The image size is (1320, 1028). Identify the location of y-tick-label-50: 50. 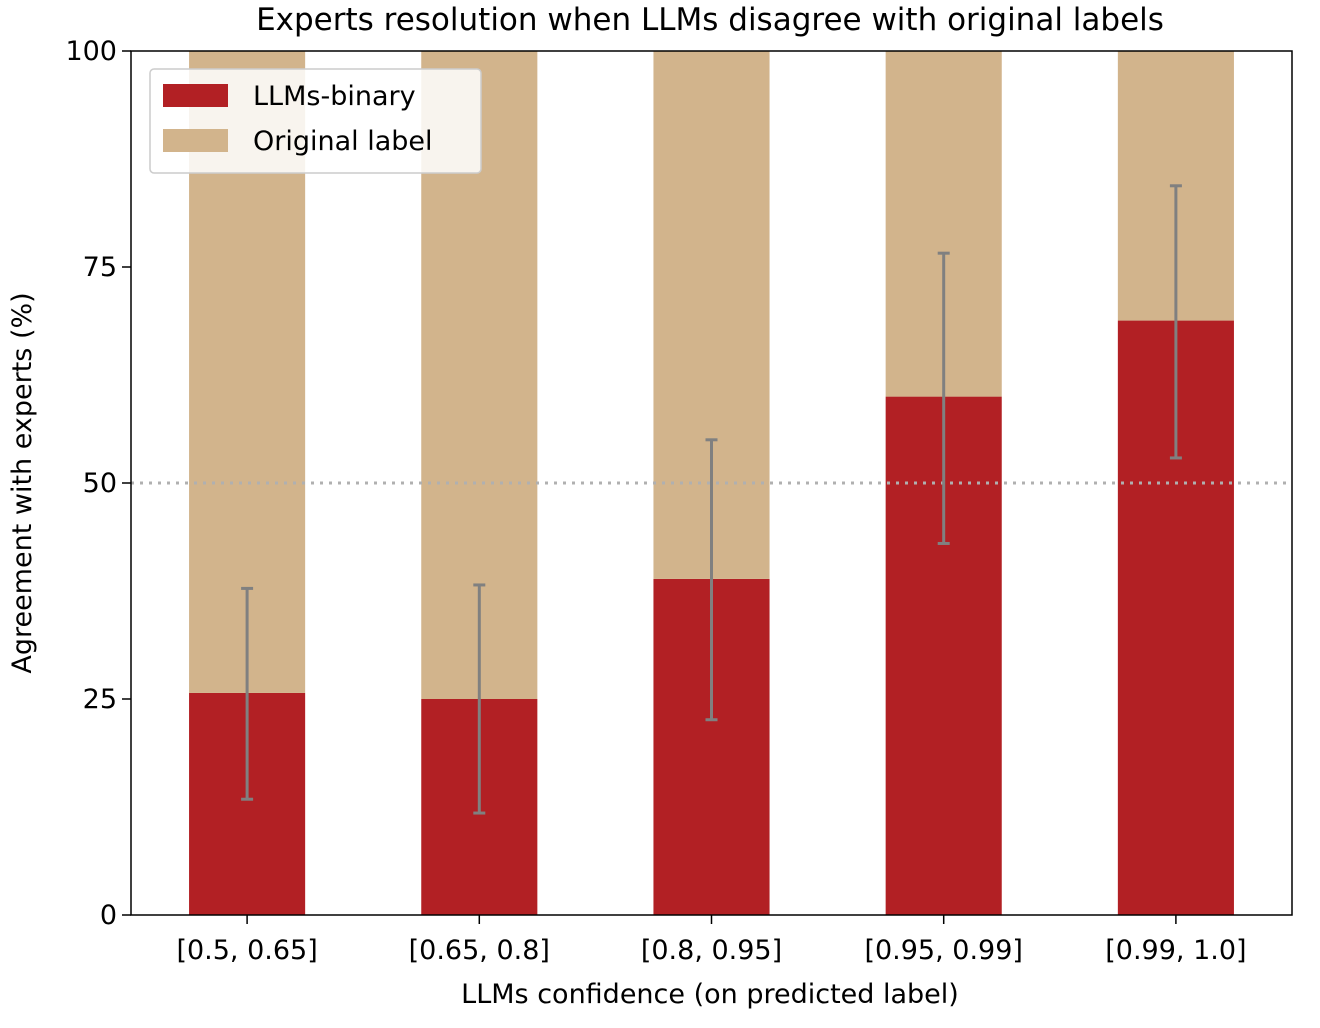
(100, 483).